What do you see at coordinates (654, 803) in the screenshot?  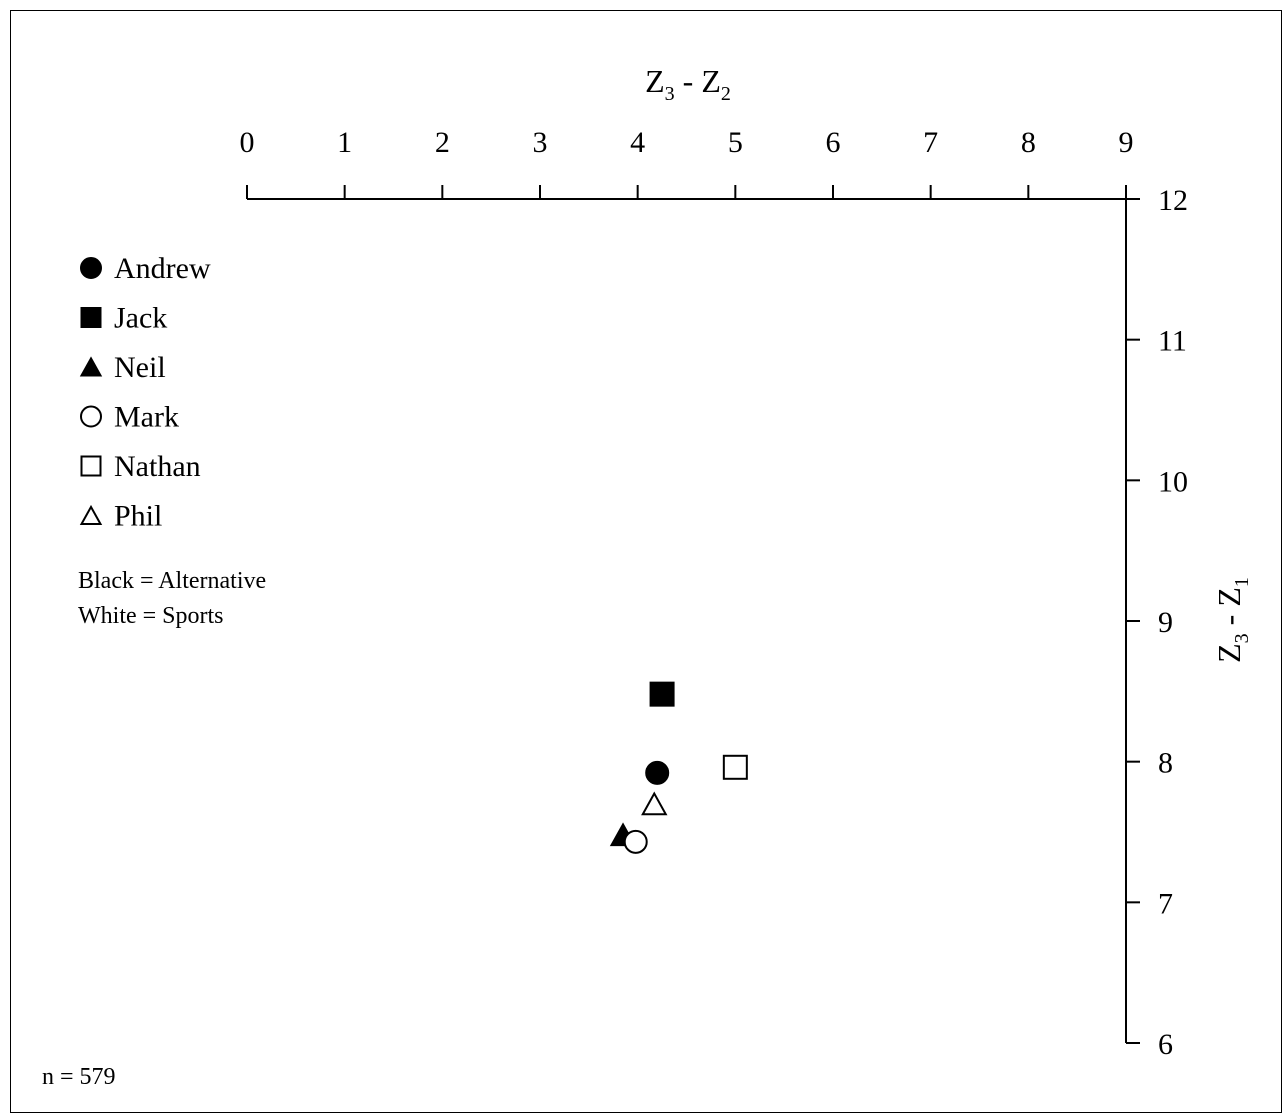 I see `point-phil` at bounding box center [654, 803].